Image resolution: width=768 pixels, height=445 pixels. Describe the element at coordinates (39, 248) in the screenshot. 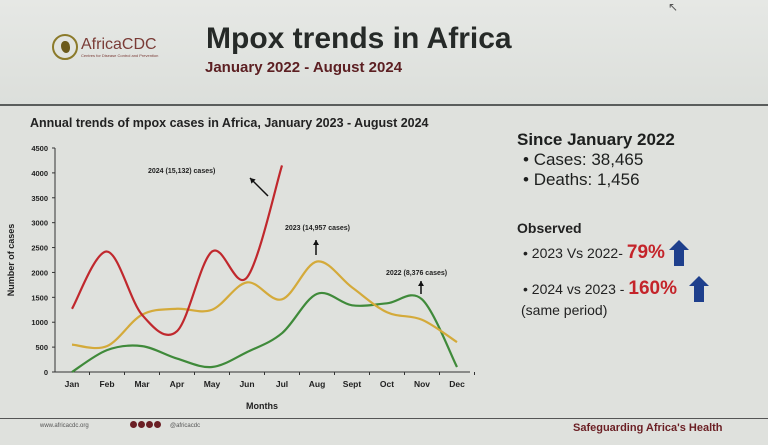

I see `y-tick-label: 2500` at that location.